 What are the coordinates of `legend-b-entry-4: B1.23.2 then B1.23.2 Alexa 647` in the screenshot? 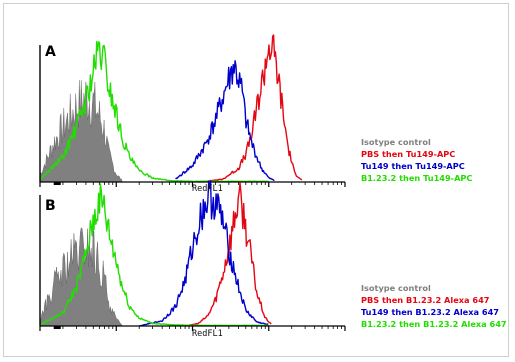 It's located at (434, 324).